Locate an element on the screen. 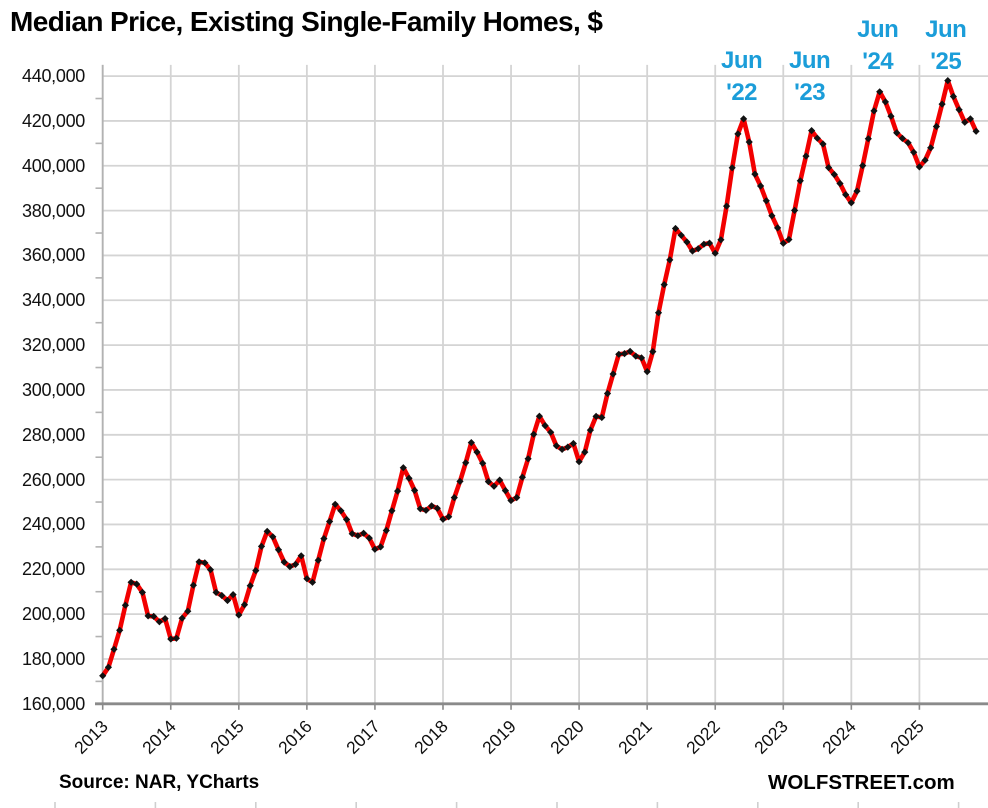 The image size is (988, 808). annotation-jun-line2-3: '25 is located at coordinates (946, 61).